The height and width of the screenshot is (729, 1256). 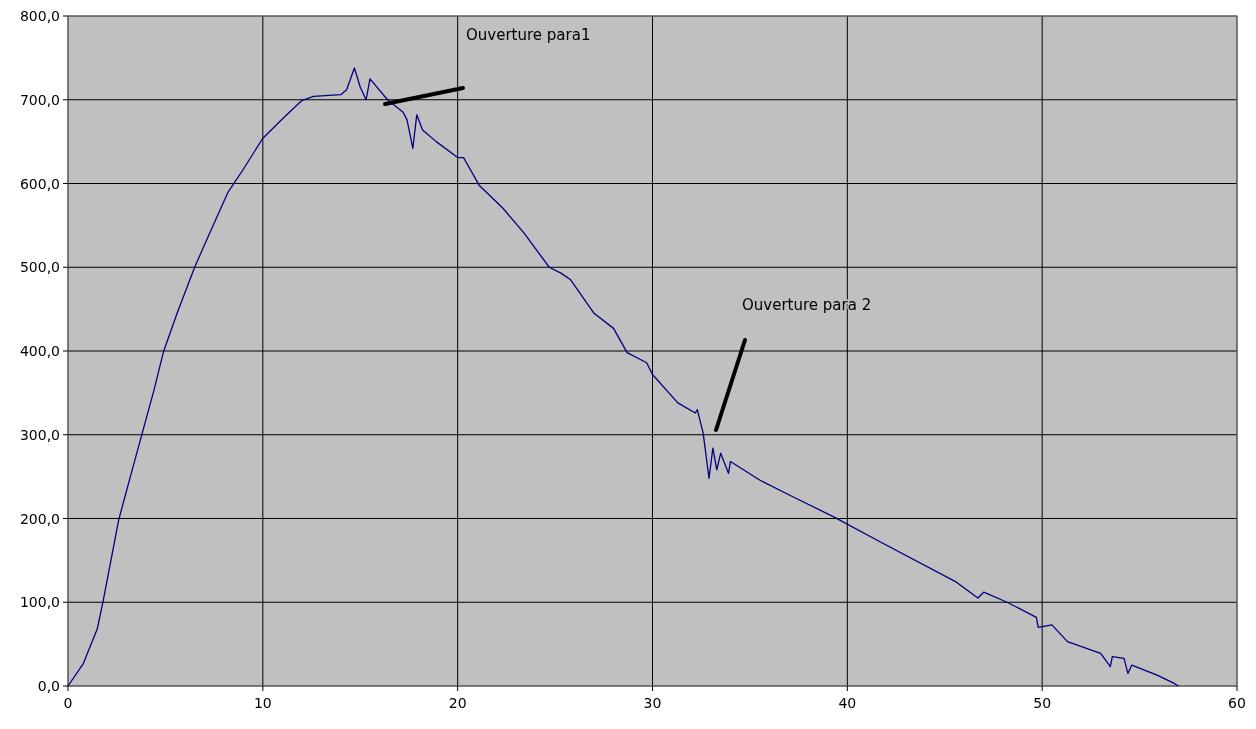 I want to click on x-tick-label: 40, so click(x=847, y=703).